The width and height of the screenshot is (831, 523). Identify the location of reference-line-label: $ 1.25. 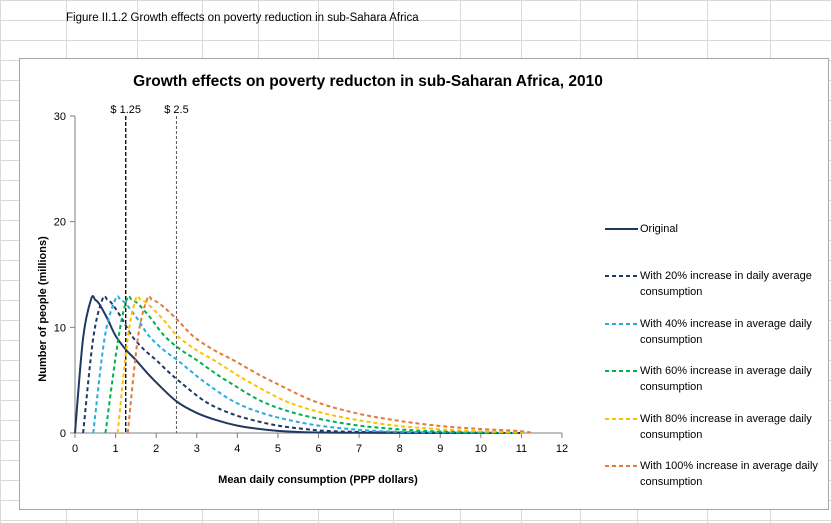
(125, 110).